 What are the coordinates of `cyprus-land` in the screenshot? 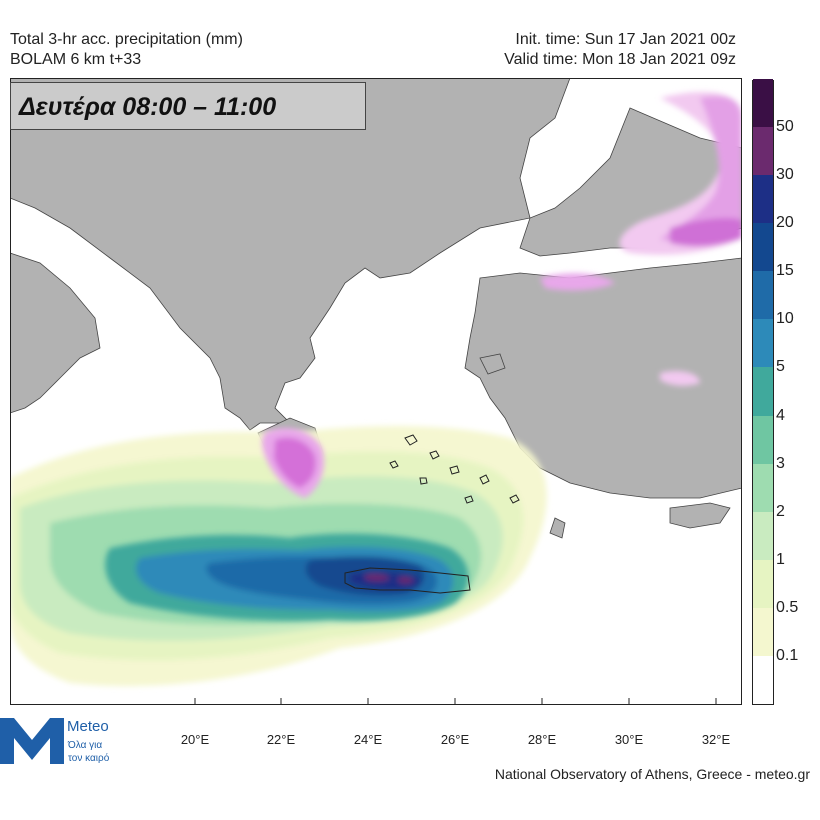 It's located at (700, 515).